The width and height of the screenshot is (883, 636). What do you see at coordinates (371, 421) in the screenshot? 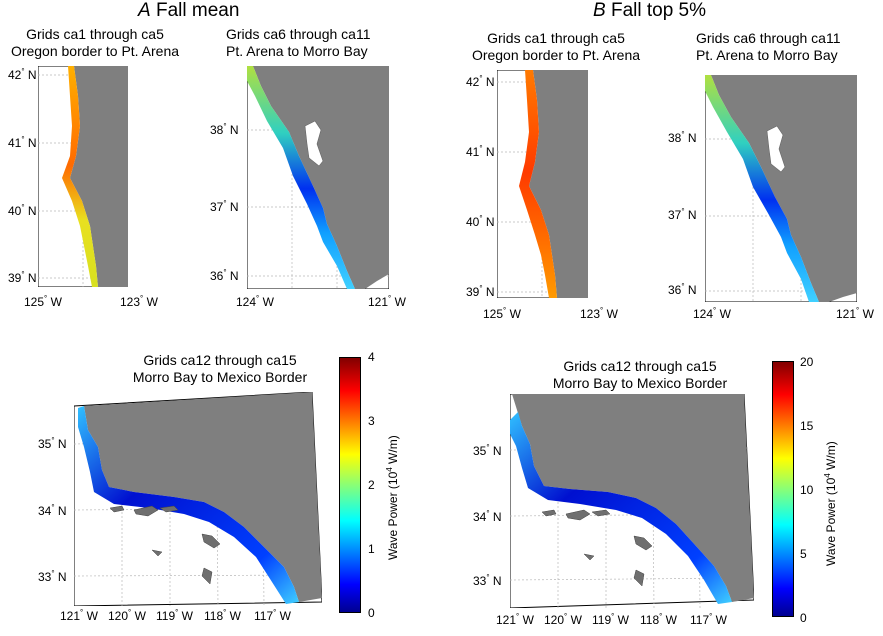
I see `a-colorbar-tick-3: 3` at bounding box center [371, 421].